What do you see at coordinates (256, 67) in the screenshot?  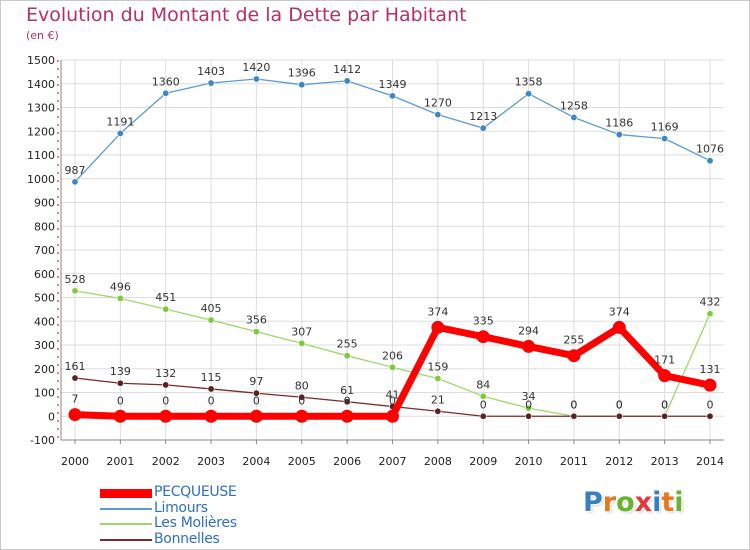 I see `data-label: 1420` at bounding box center [256, 67].